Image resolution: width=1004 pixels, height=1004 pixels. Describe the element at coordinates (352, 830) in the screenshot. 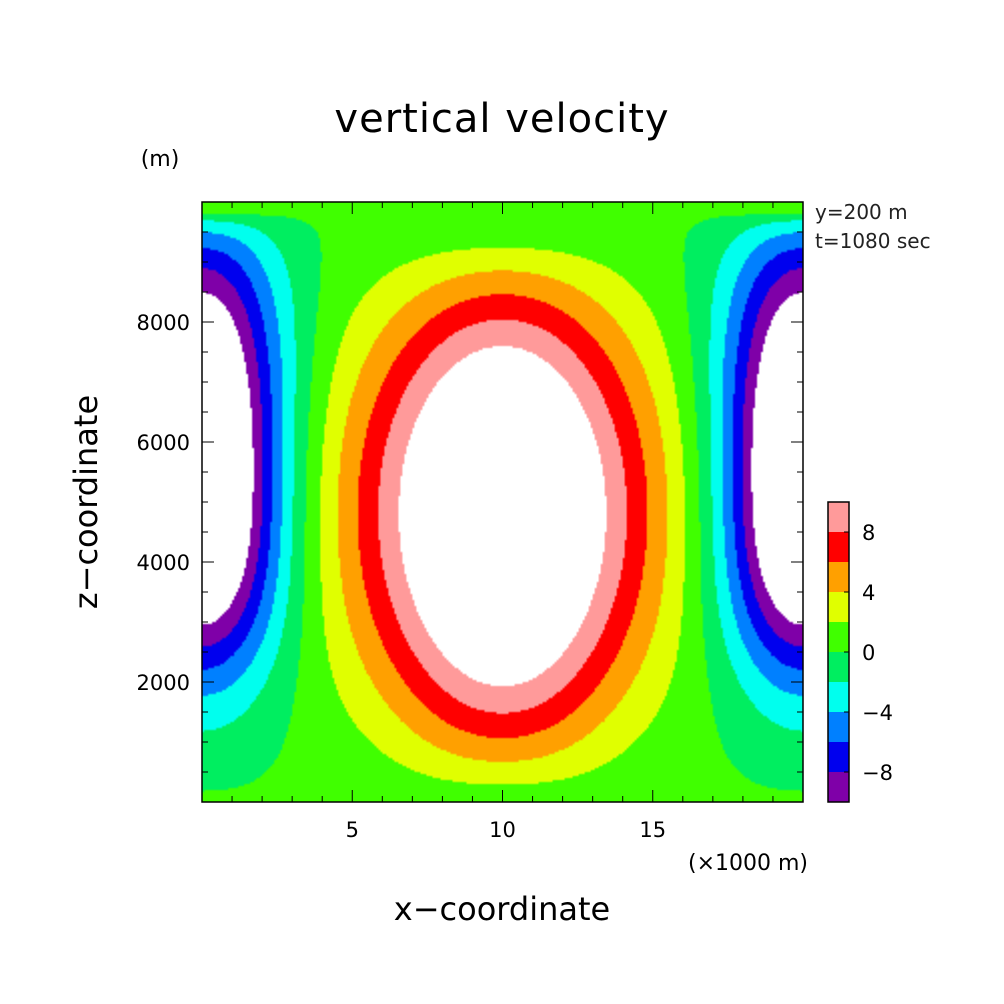

I see `x-tick-label: 5` at that location.